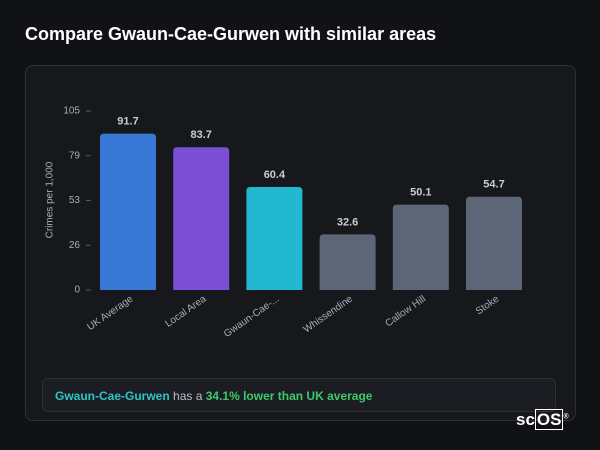  I want to click on x-tick-label: Callow Hill, so click(405, 312).